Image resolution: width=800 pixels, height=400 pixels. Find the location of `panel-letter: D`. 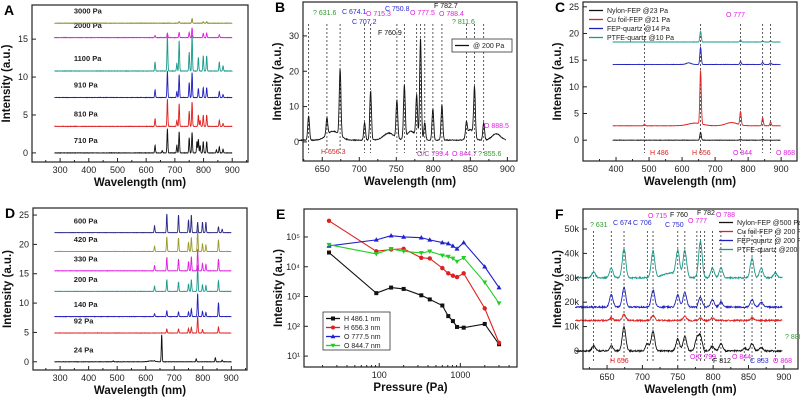

panel-letter: D is located at coordinates (10, 213).